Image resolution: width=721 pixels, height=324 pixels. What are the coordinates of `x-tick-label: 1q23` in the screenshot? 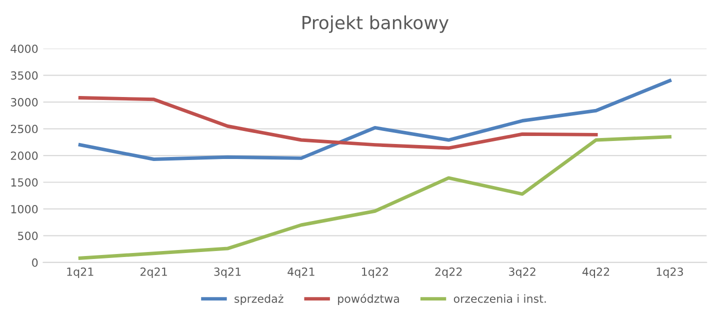 It's located at (669, 272).